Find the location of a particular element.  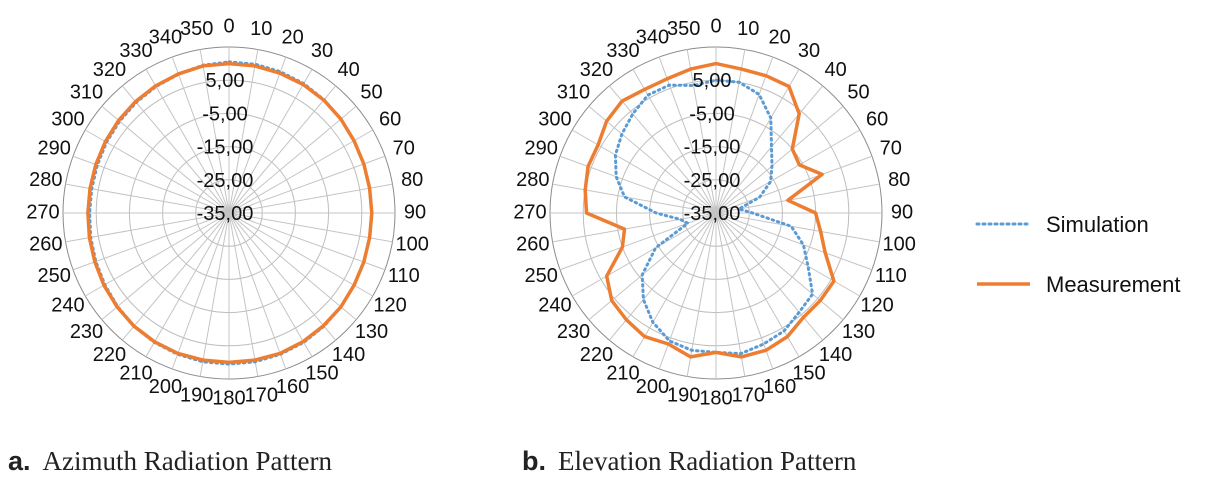

angle-tick-label: 300 is located at coordinates (67, 119).